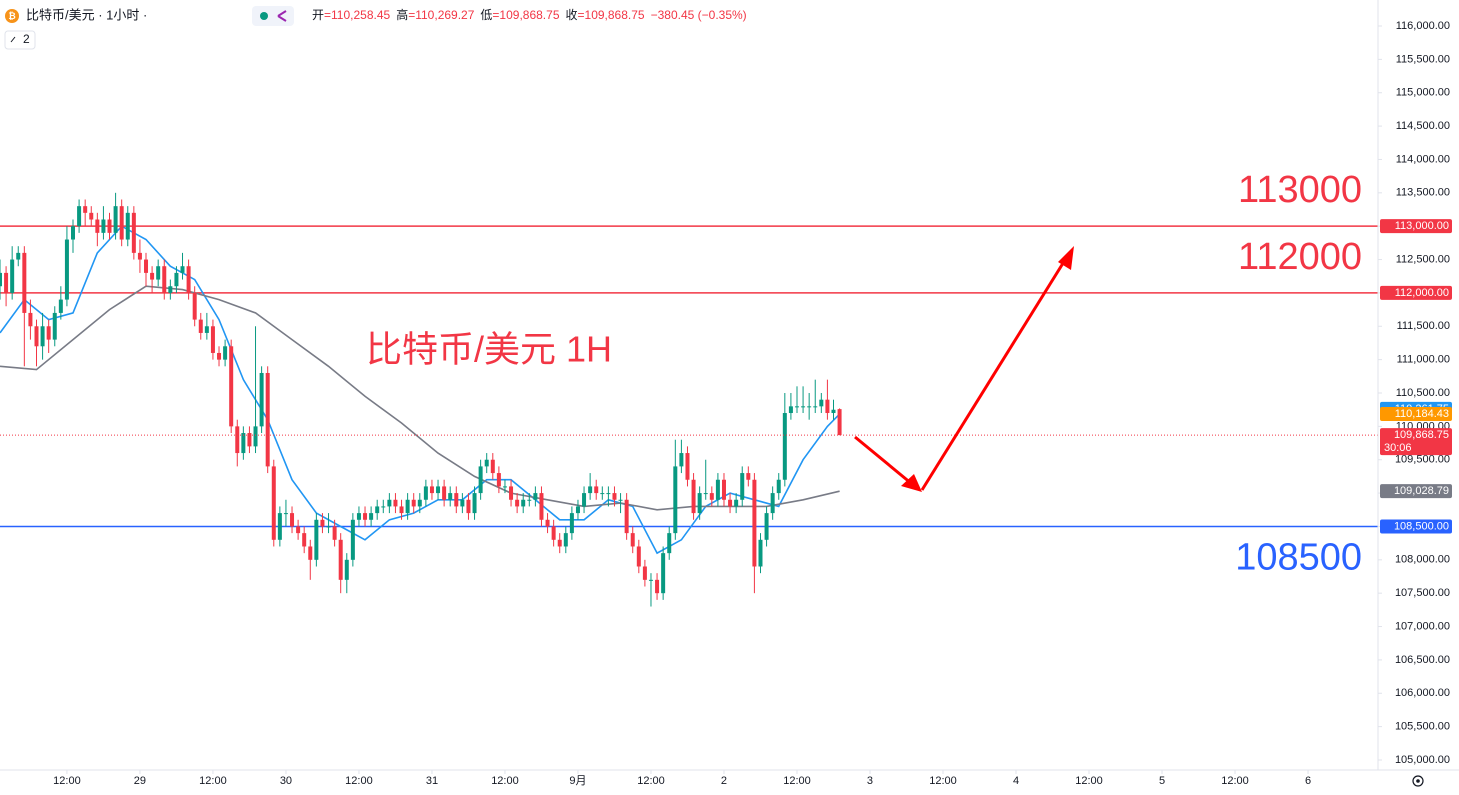 The width and height of the screenshot is (1459, 795). I want to click on x-tick-label: 2, so click(724, 781).